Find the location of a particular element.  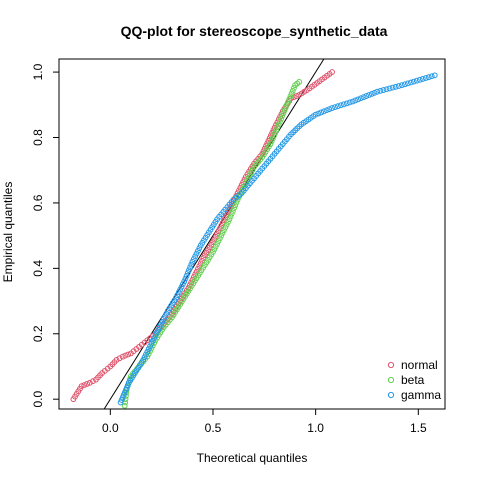

y-tick-label: 0.6 is located at coordinates (38, 202).